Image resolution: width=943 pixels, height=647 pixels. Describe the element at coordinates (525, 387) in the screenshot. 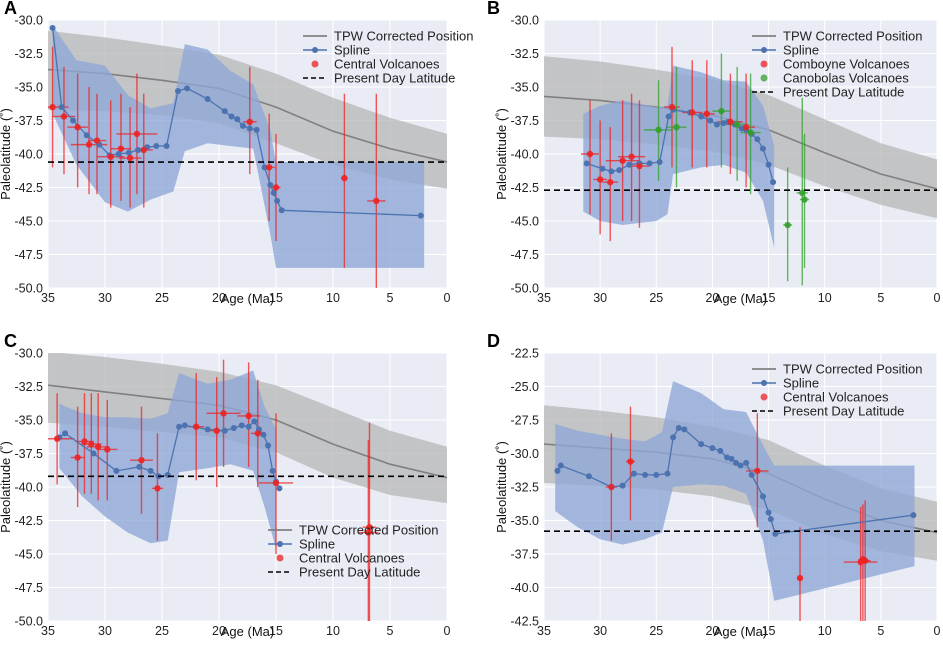

I see `y-tick-label: -25.0` at that location.